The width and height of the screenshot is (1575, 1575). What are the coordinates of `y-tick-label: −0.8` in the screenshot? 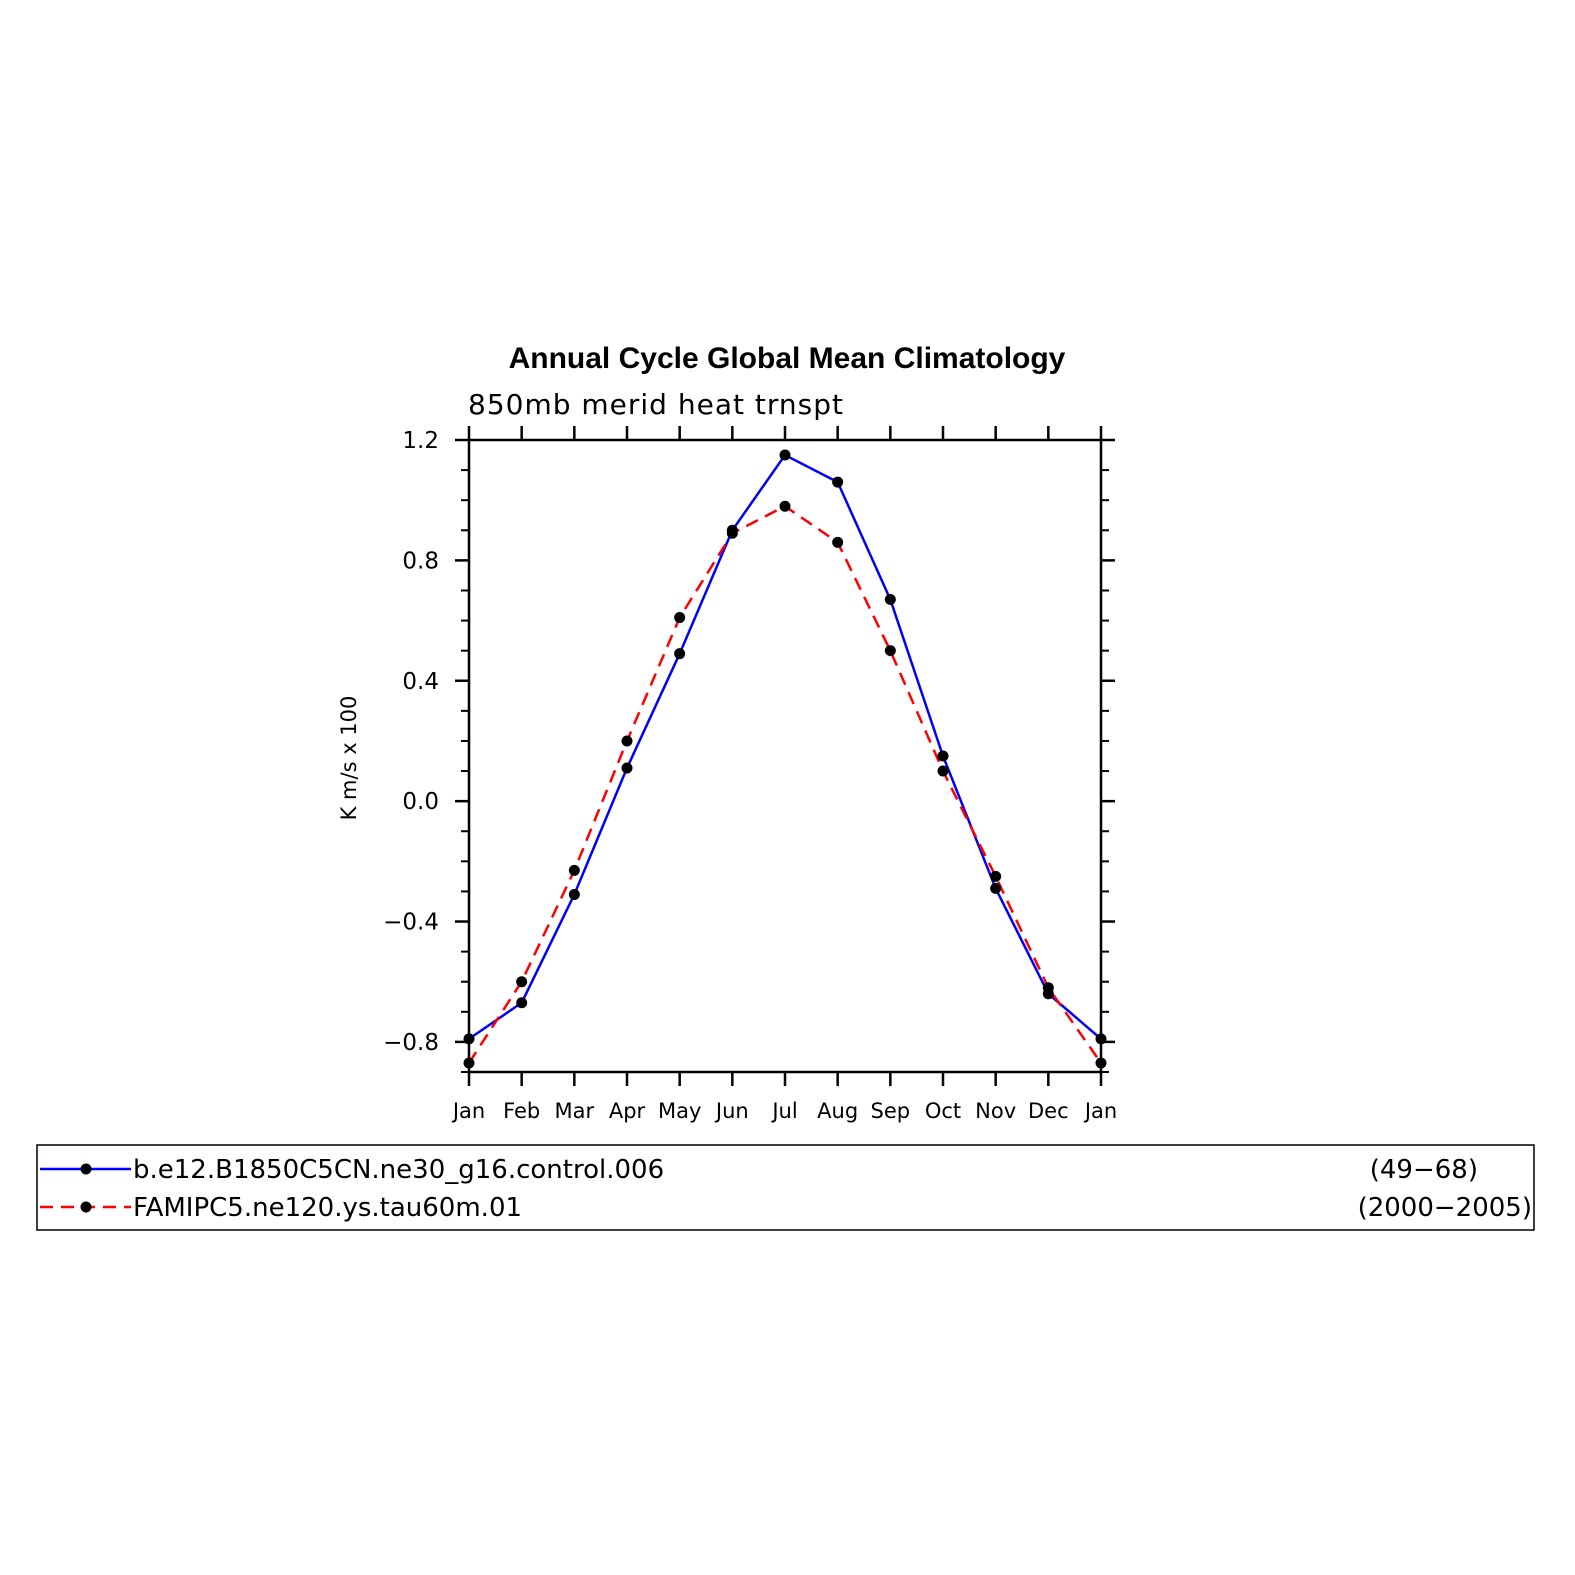 It's located at (411, 1043).